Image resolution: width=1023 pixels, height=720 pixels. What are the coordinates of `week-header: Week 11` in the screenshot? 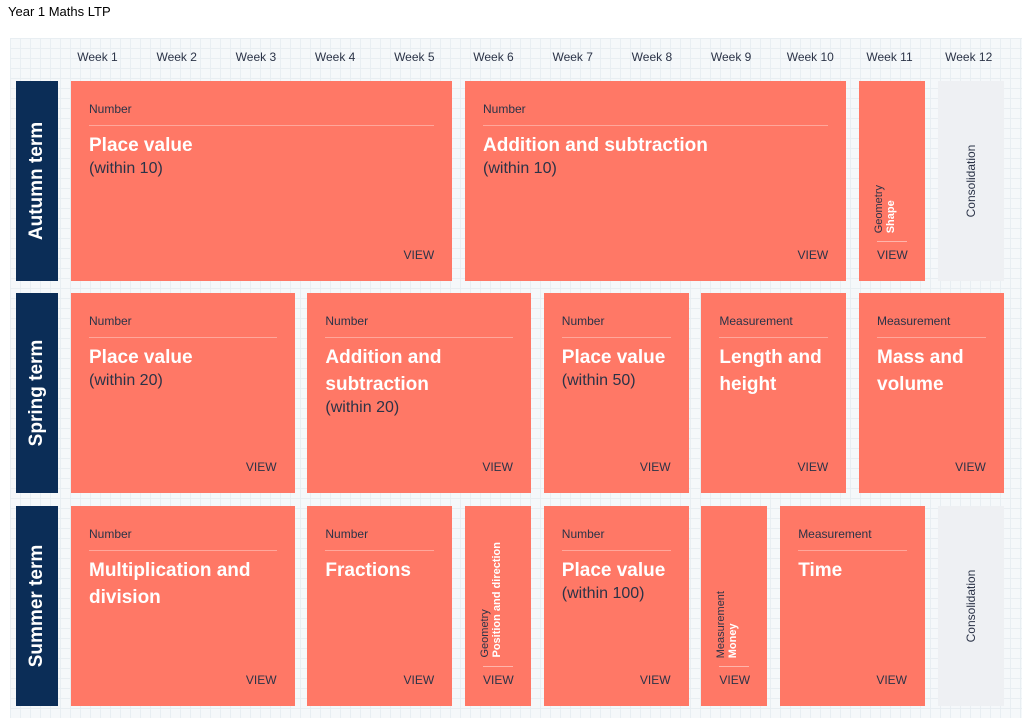 It's located at (889, 57).